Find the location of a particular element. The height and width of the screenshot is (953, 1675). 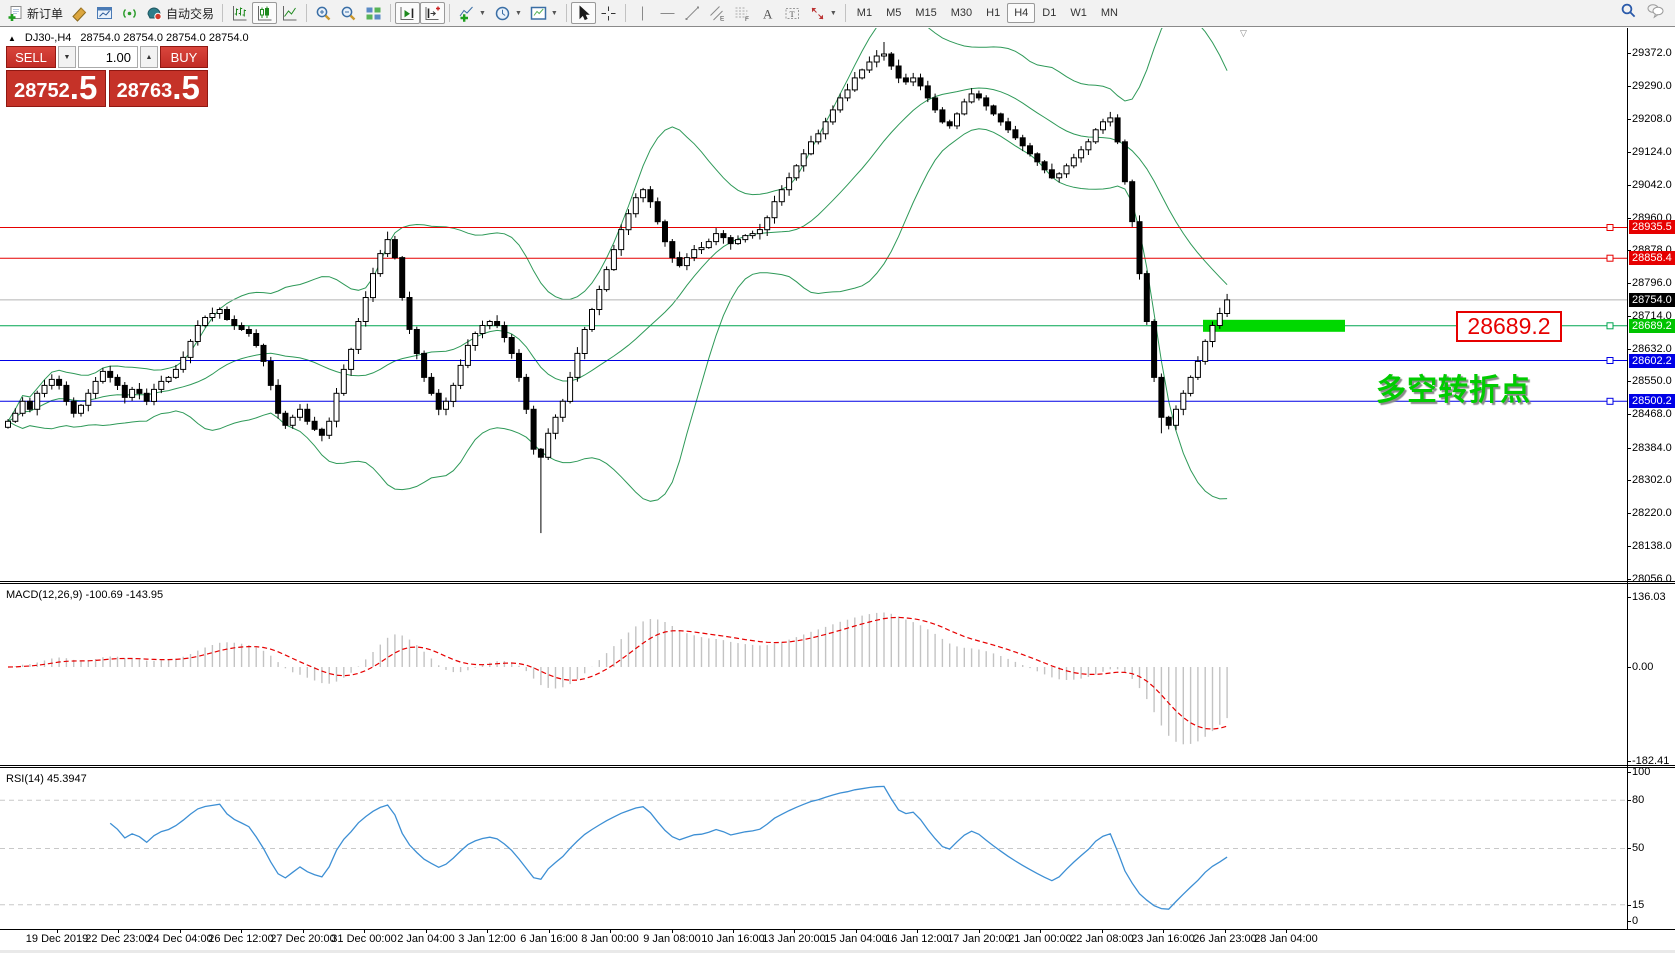

arrows-button: ▼ is located at coordinates (823, 13).